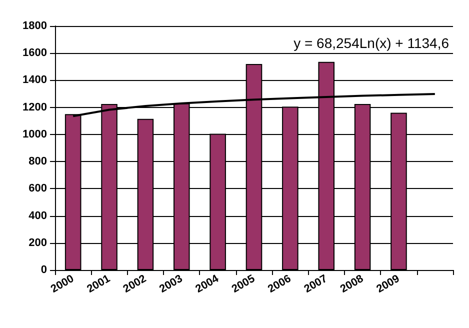 The image size is (469, 328). I want to click on x-tick-label: 2007, so click(316, 284).